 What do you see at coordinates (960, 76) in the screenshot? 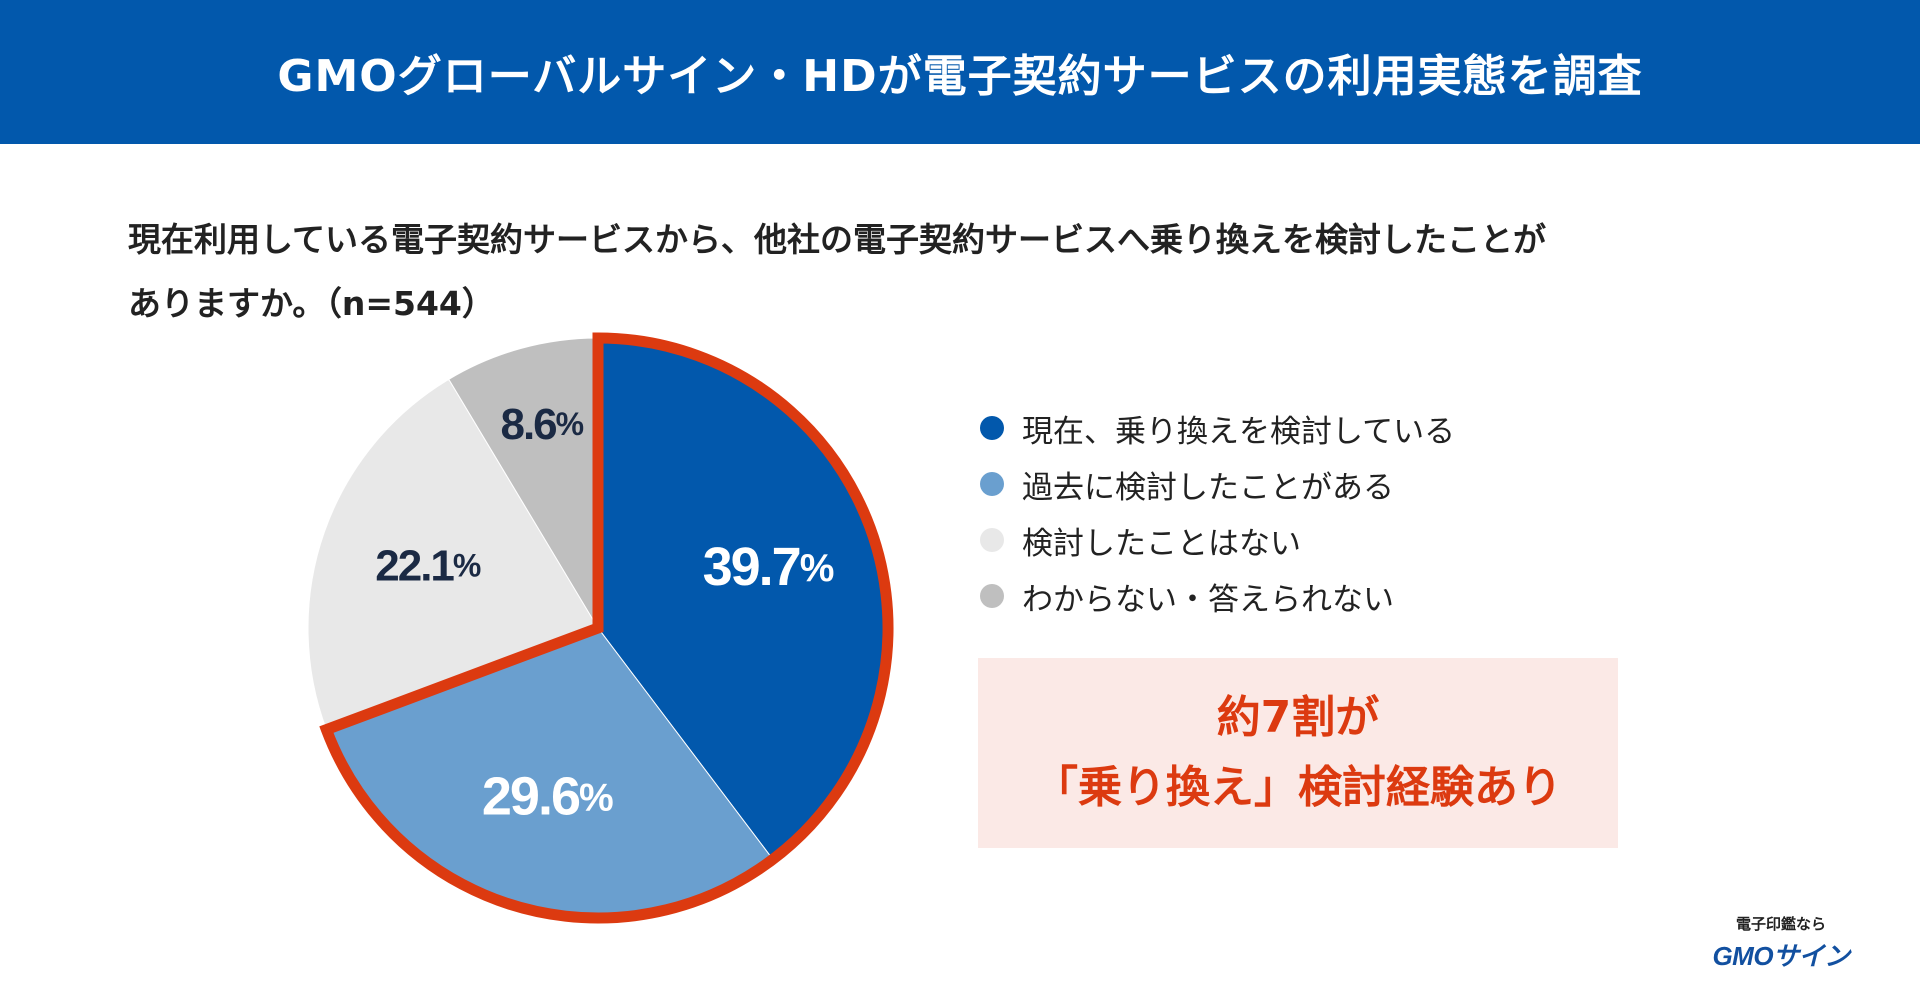
I see `page-title: GMOグローバルサイン・HDが電子契約サービスの利用実態を調査` at bounding box center [960, 76].